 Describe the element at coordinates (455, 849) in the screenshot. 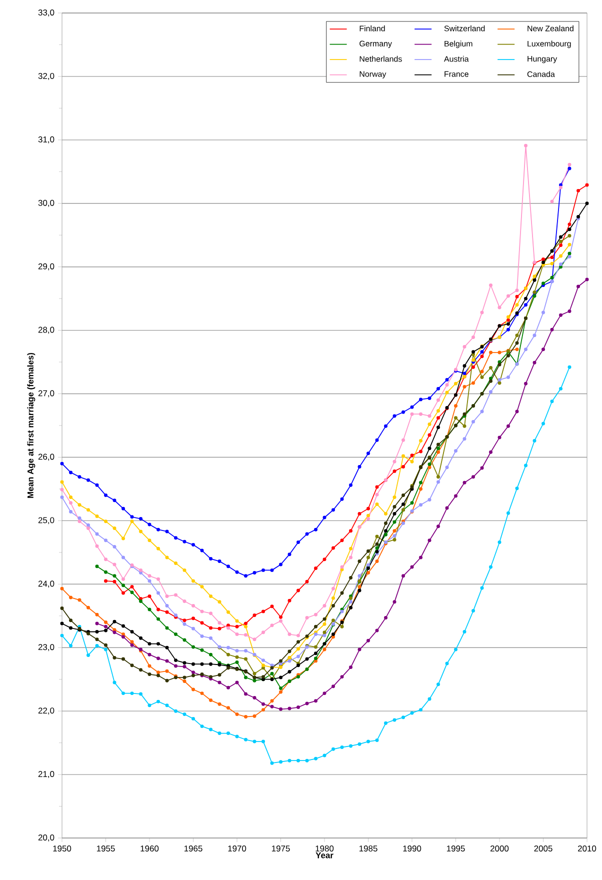

I see `x-tick-label: 1995` at that location.